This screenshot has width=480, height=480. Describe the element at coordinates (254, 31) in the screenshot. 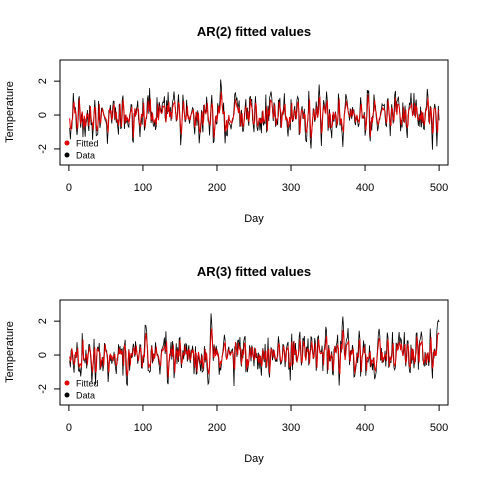

I see `chart-title: AR(2) fitted values` at that location.